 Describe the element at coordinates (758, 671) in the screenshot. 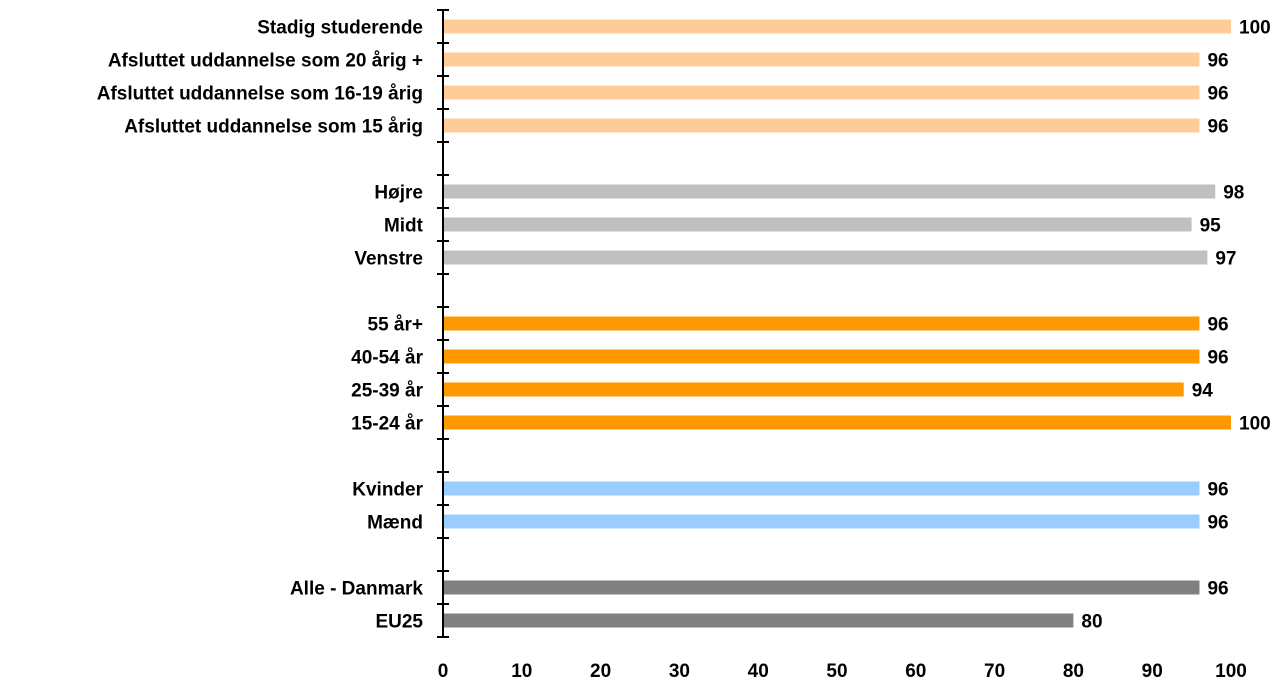

I see `x-tick-label: 40` at that location.